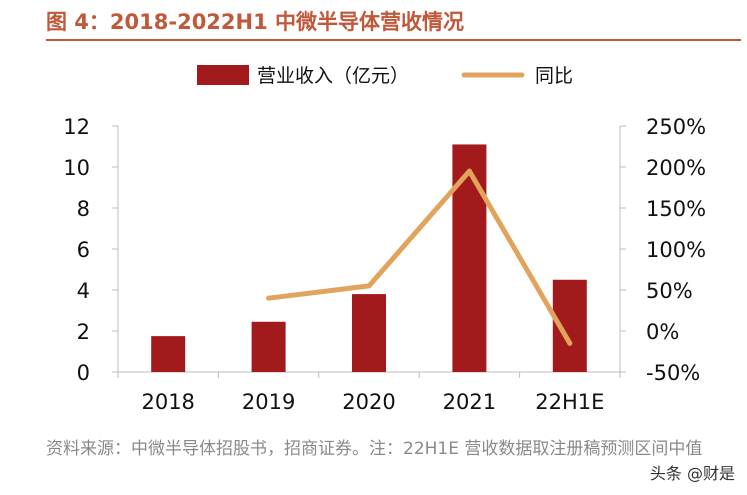 Image resolution: width=747 pixels, height=495 pixels. What do you see at coordinates (419, 257) in the screenshot?
I see `yoy-growth-line` at bounding box center [419, 257].